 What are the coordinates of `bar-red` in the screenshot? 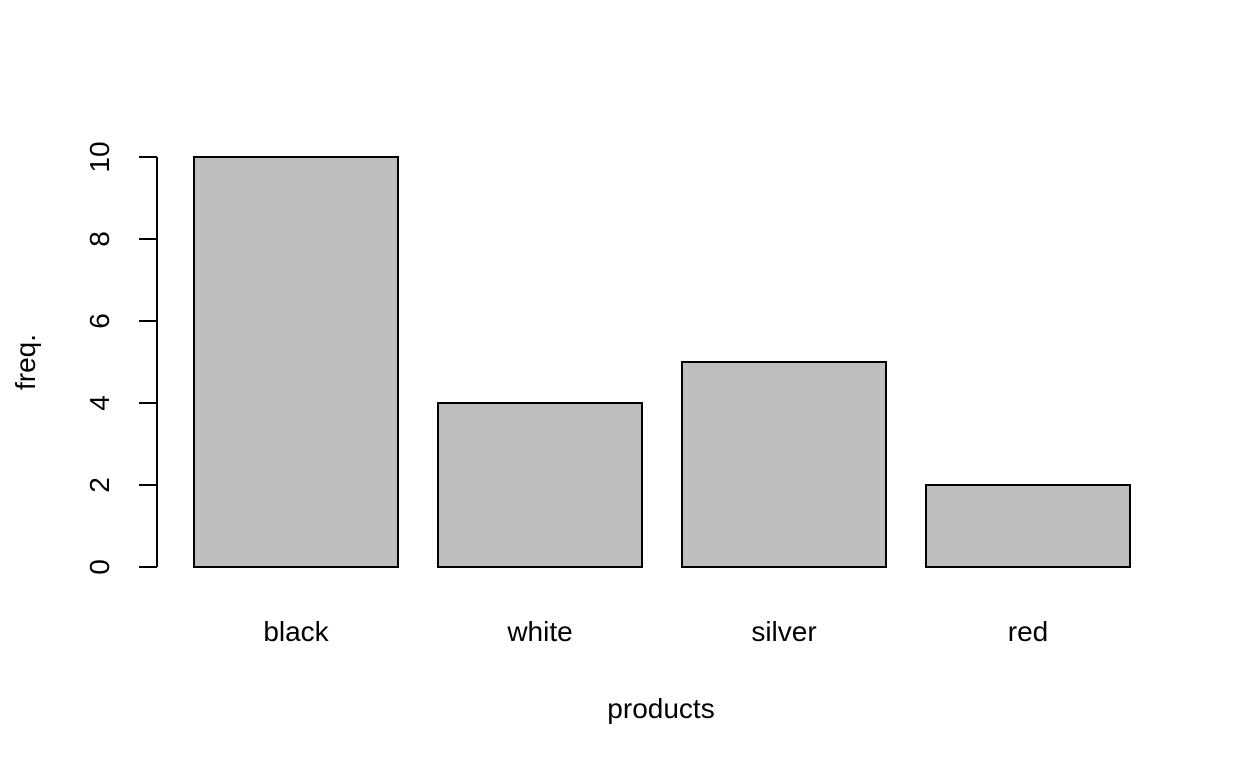 It's located at (1028, 526).